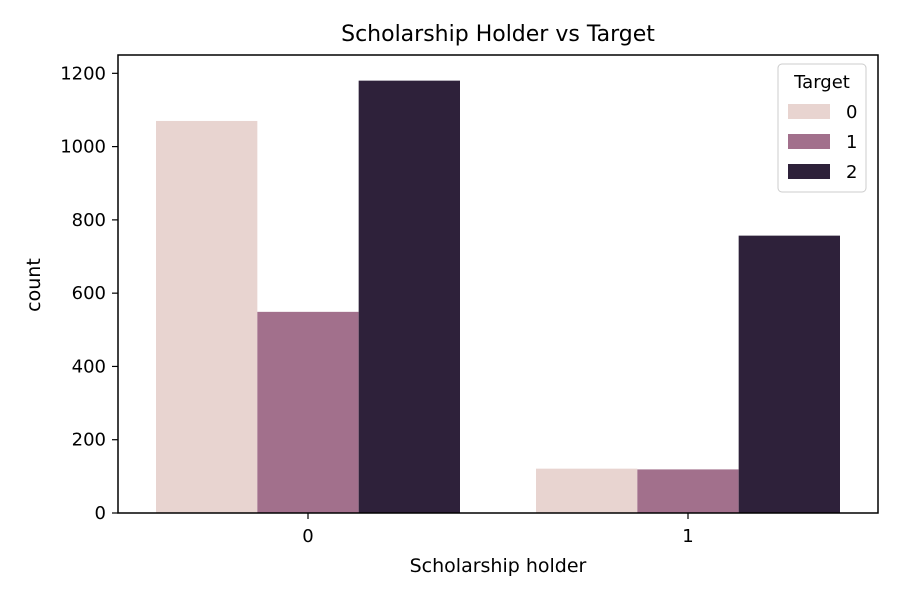  I want to click on legend: Target 0 1 2, so click(822, 128).